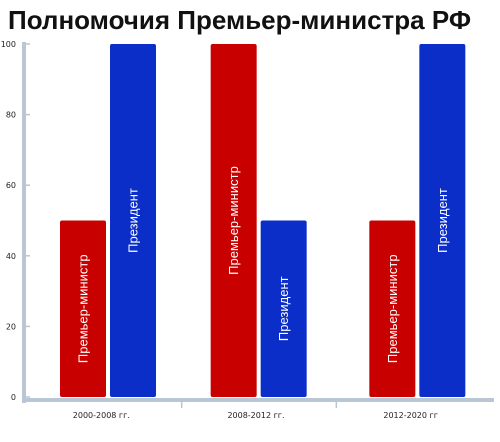 The image size is (500, 442). I want to click on y-tick-label: 100, so click(8, 44).